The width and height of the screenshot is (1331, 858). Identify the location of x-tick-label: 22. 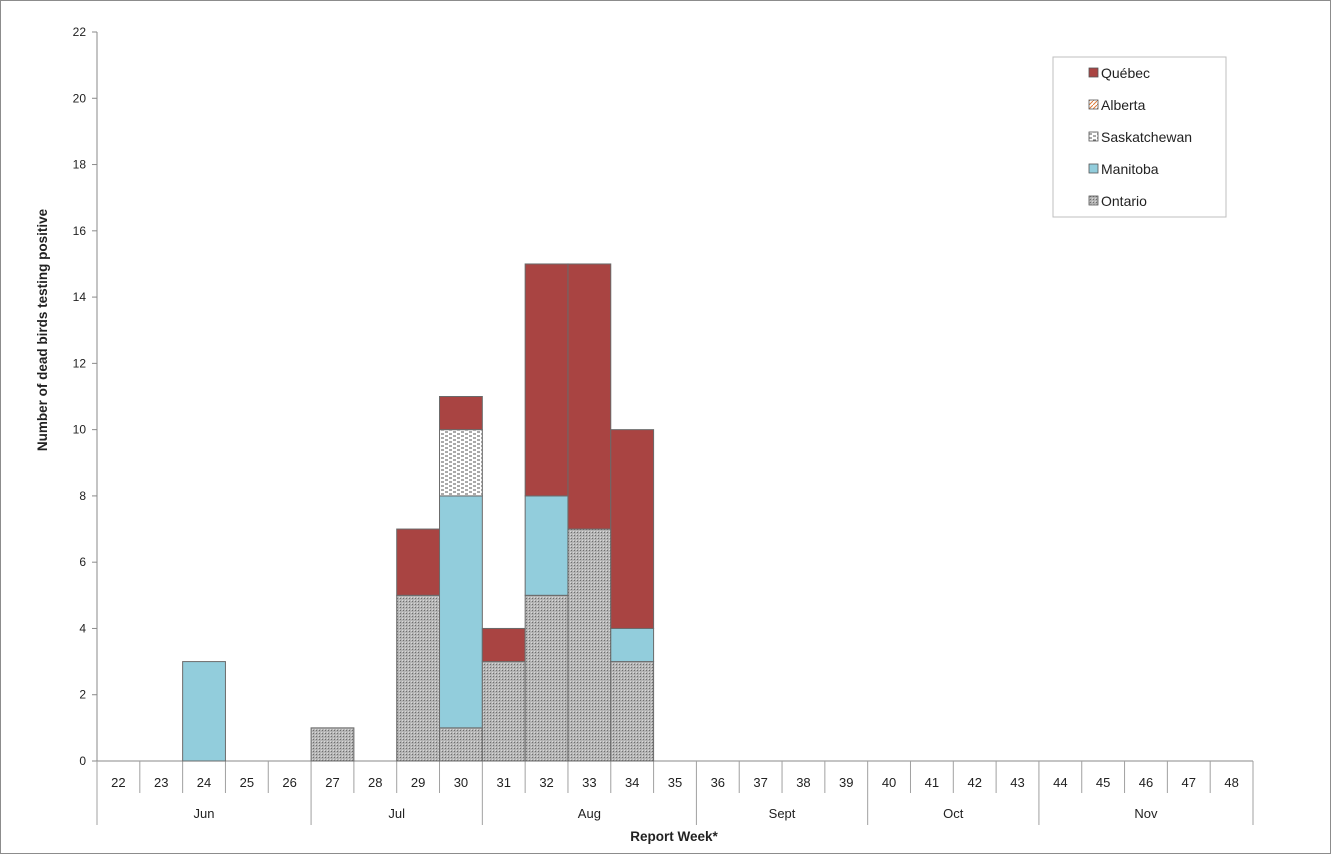
(118, 782).